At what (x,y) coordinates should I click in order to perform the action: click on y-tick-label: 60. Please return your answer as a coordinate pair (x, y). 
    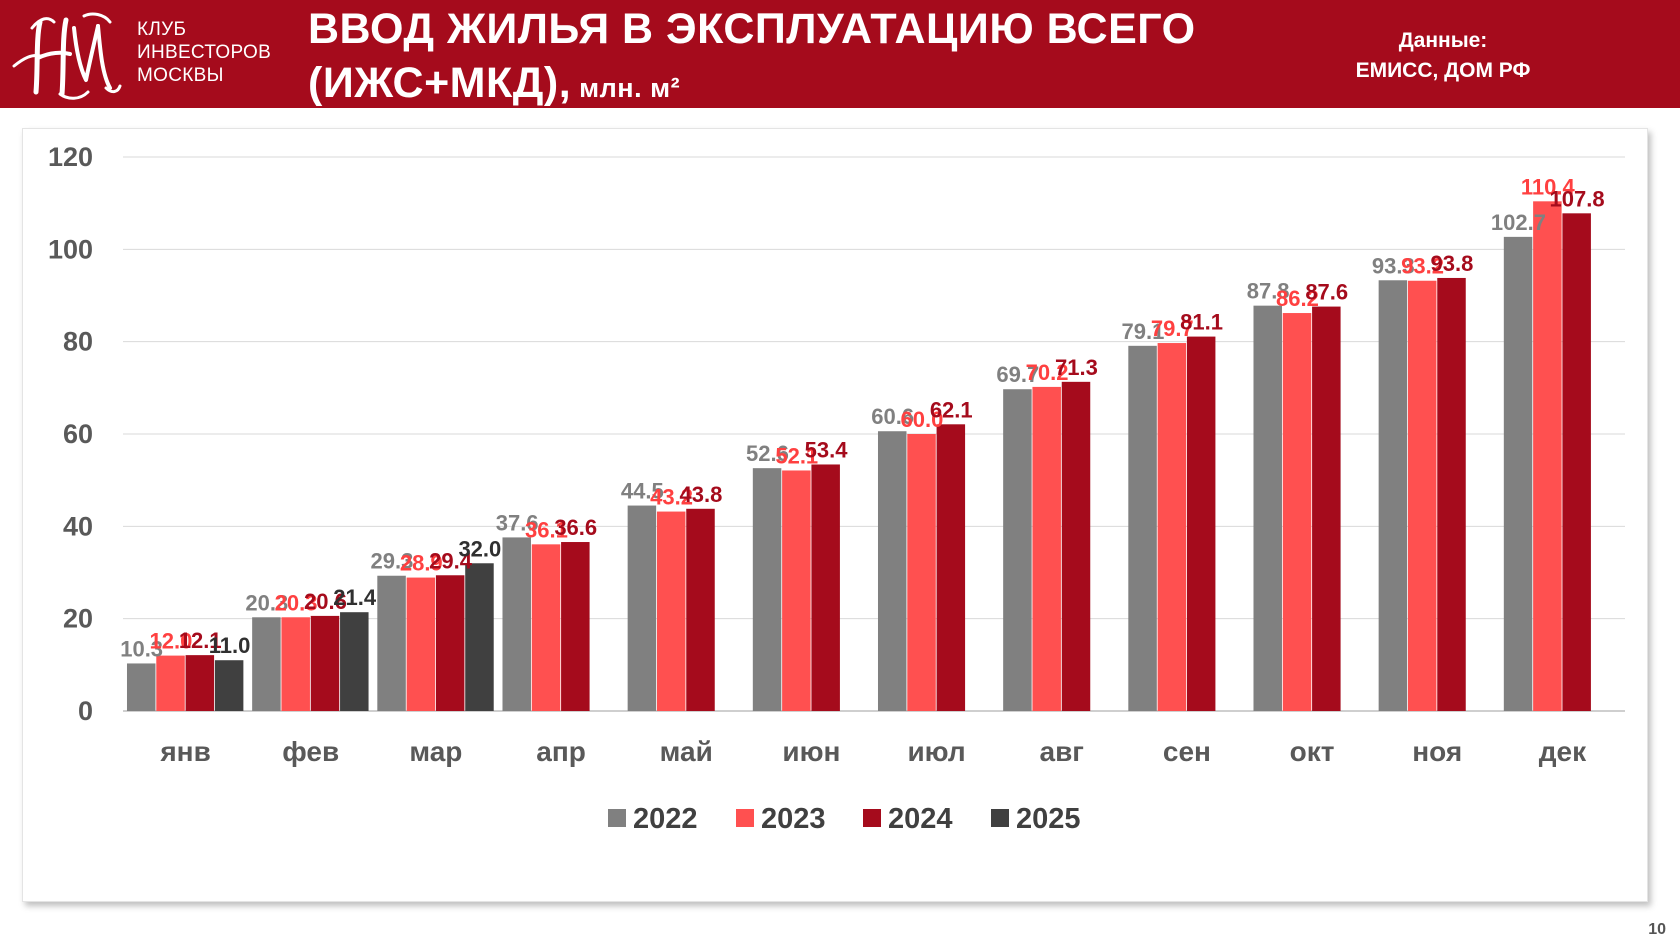
    Looking at the image, I should click on (78, 434).